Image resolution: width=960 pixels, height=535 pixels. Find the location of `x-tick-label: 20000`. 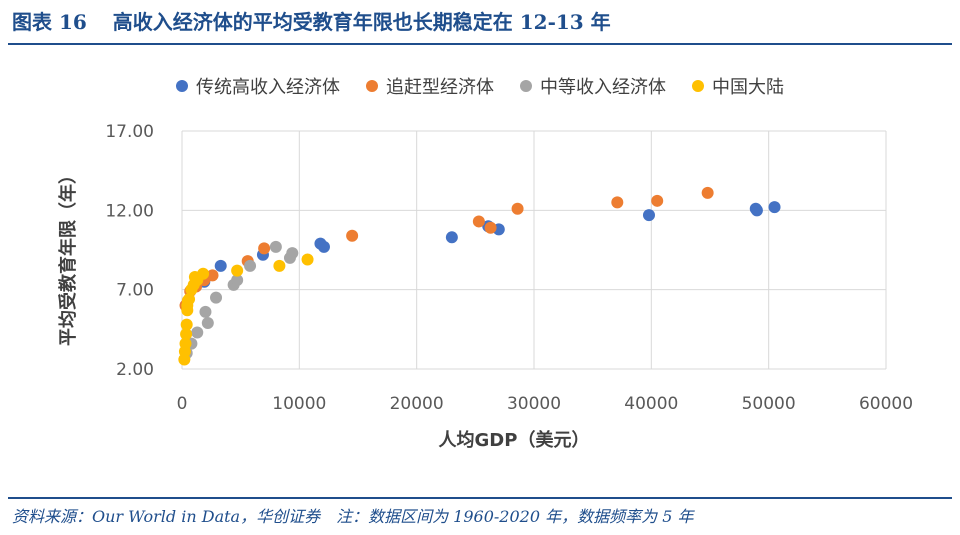

x-tick-label: 20000 is located at coordinates (417, 404).